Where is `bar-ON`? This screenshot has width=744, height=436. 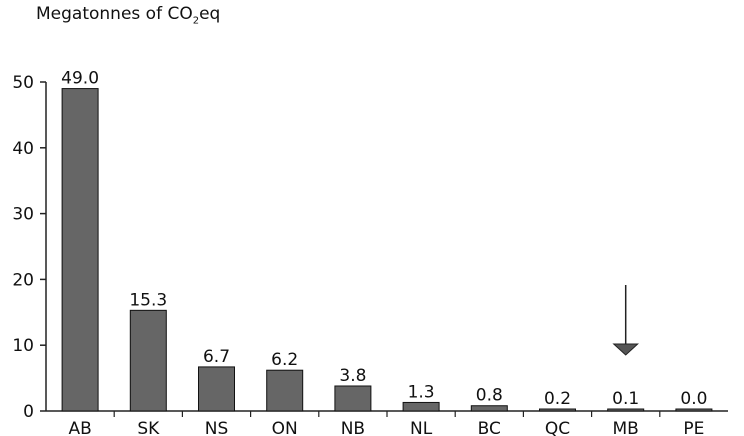 bar-ON is located at coordinates (285, 390).